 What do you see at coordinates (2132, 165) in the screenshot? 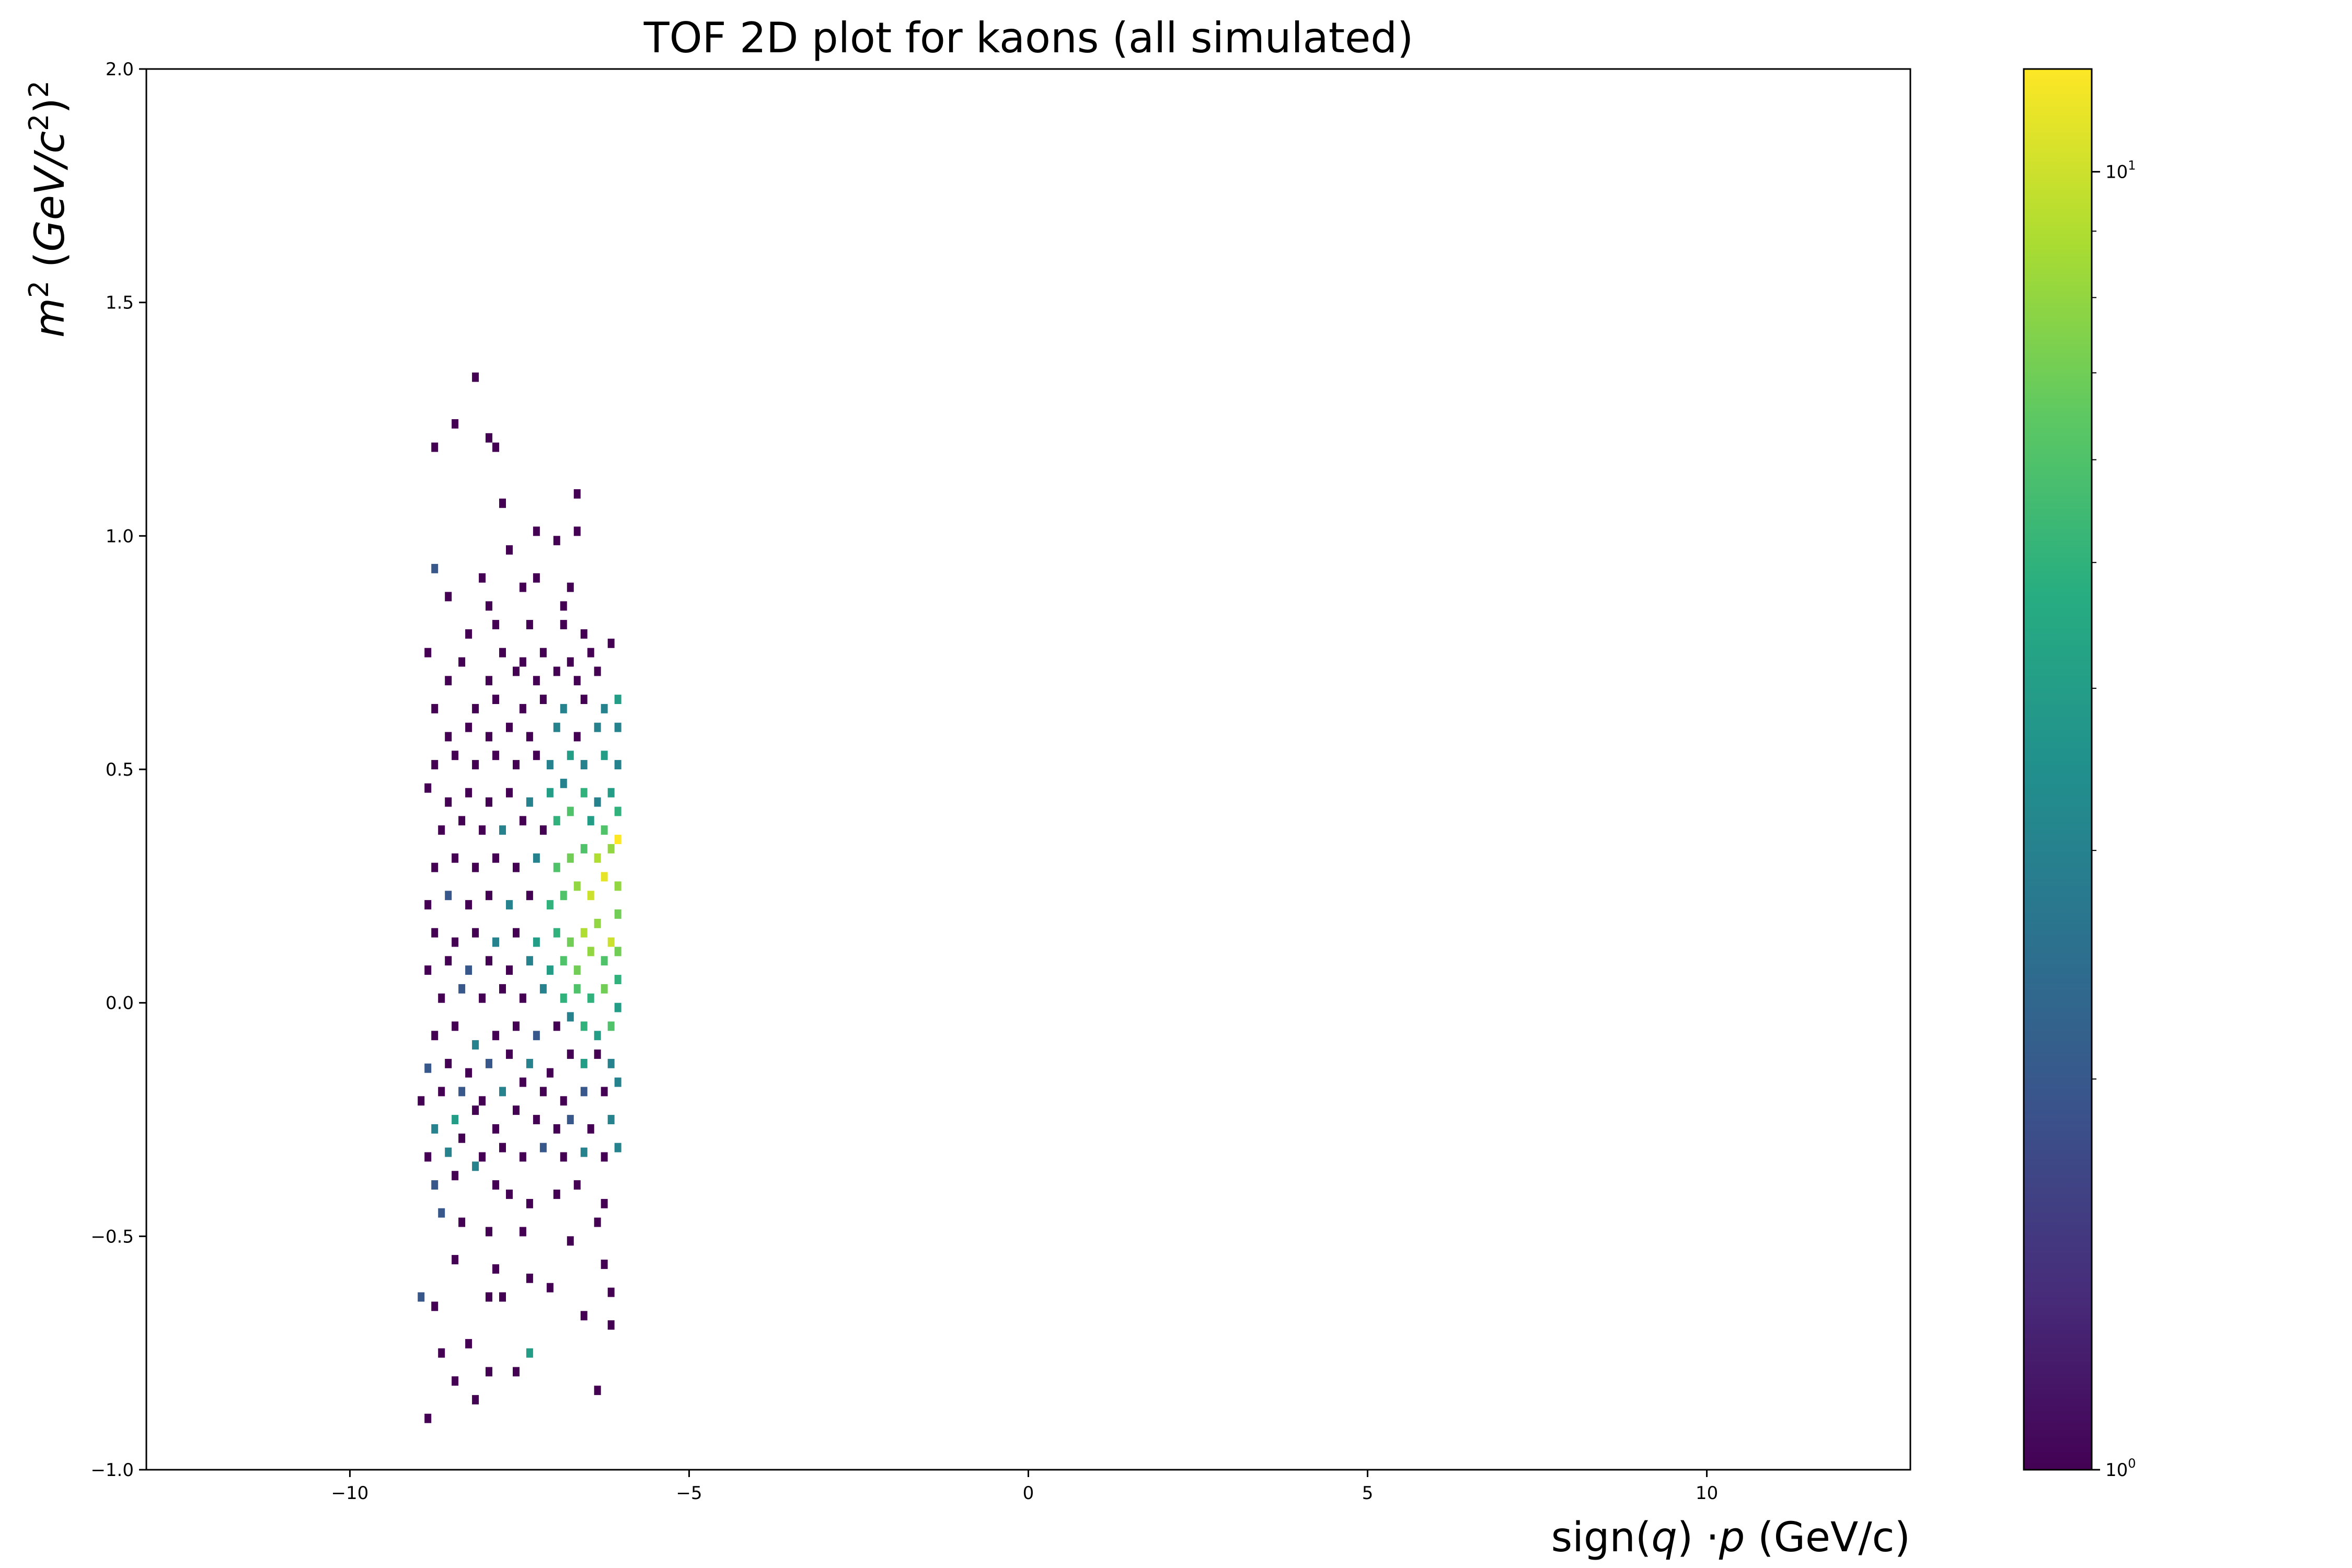
I see `colorbar-tick-exp: 1` at bounding box center [2132, 165].